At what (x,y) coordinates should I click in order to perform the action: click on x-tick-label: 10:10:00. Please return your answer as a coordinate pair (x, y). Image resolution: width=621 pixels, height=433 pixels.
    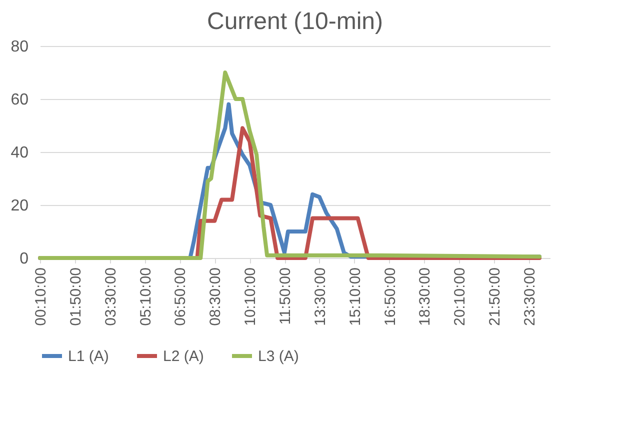
    Looking at the image, I should click on (251, 297).